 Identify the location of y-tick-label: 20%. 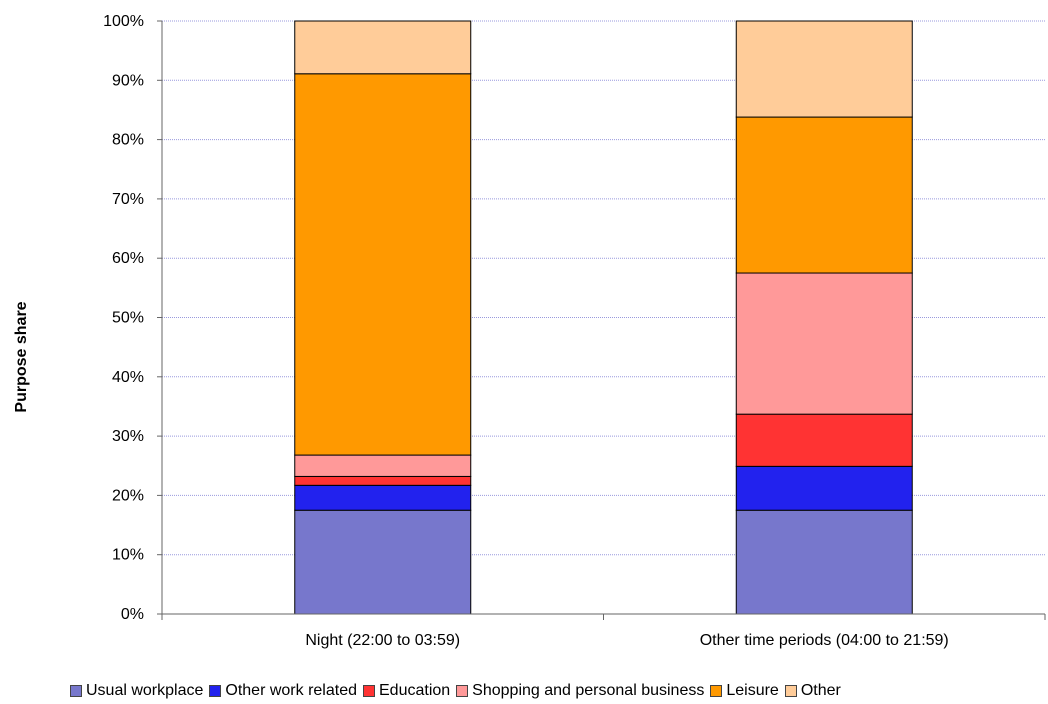
(128, 495).